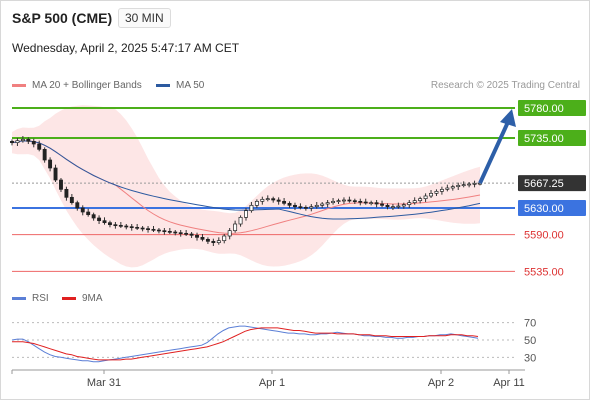 The image size is (590, 400). I want to click on forecast-arrow-shaft, so click(494, 152).